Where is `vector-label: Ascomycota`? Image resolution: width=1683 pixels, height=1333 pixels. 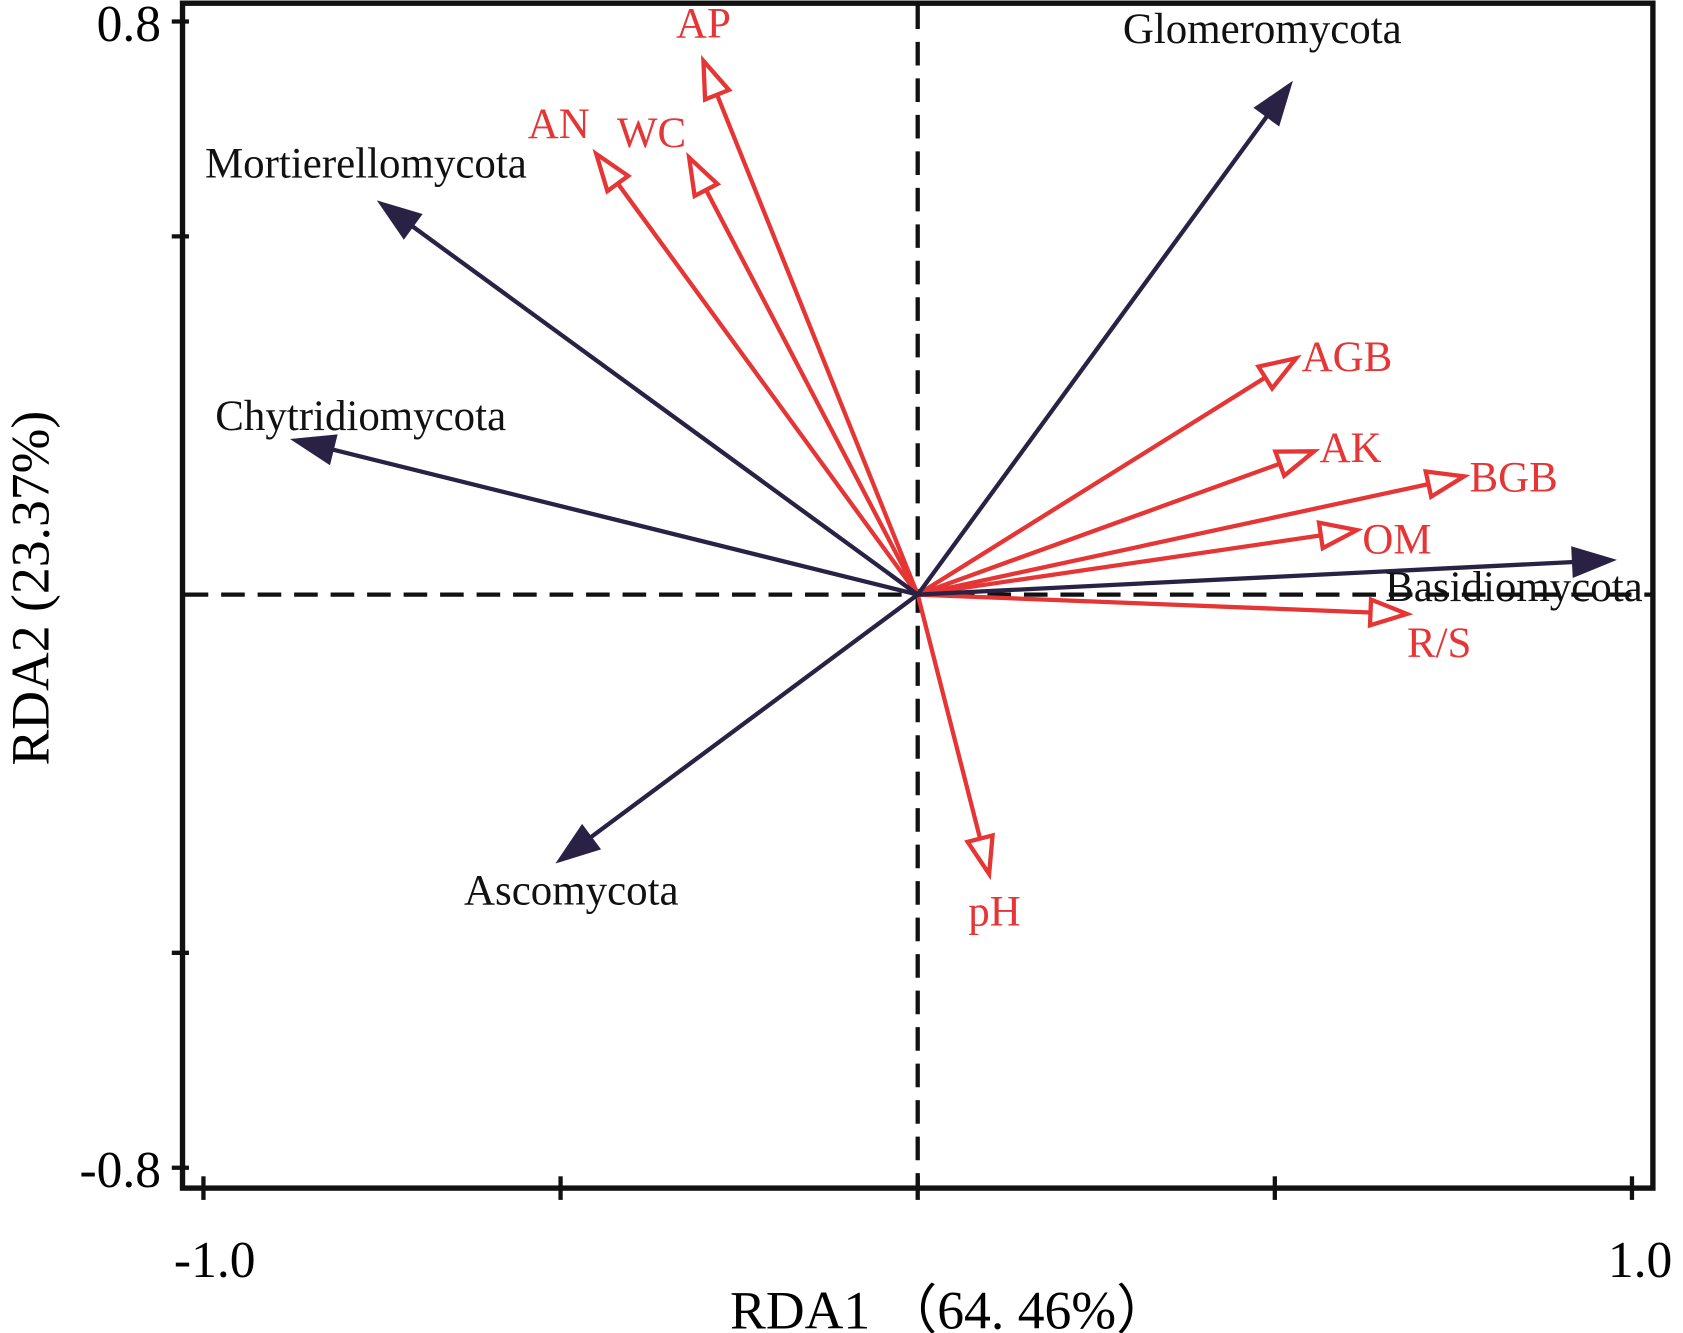 vector-label: Ascomycota is located at coordinates (571, 891).